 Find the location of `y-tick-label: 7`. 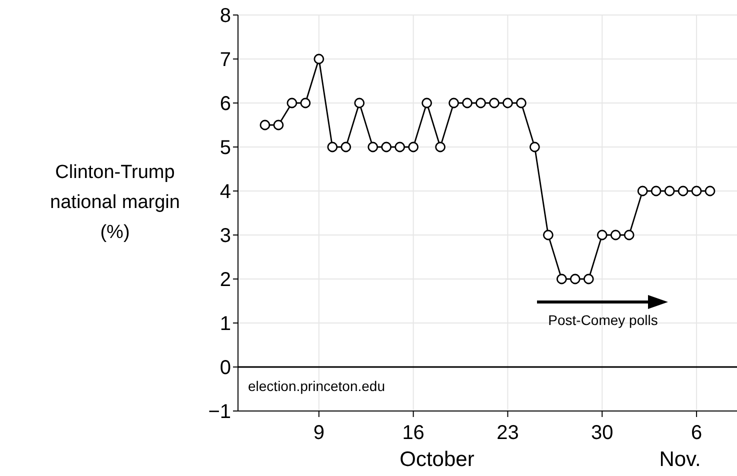

y-tick-label: 7 is located at coordinates (225, 60).